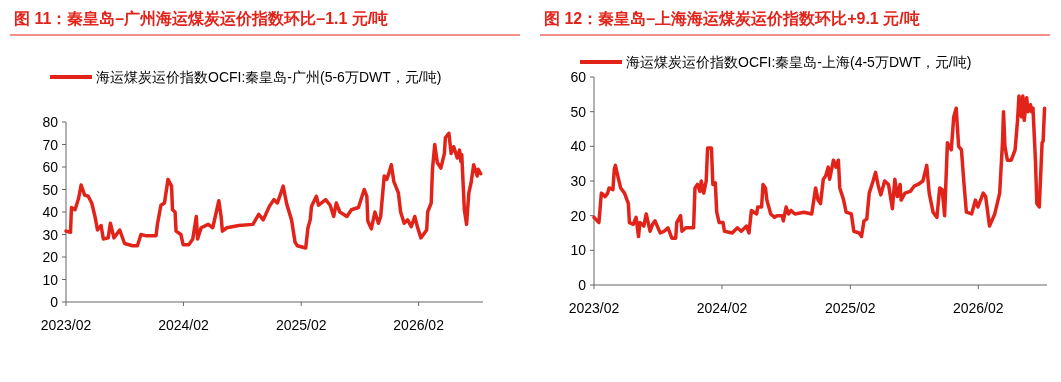 Image resolution: width=1061 pixels, height=382 pixels. Describe the element at coordinates (732, 18) in the screenshot. I see `chart-title: 图 12：秦皇岛–上海海运煤炭运价指数环比+9.1 元/吨` at that location.